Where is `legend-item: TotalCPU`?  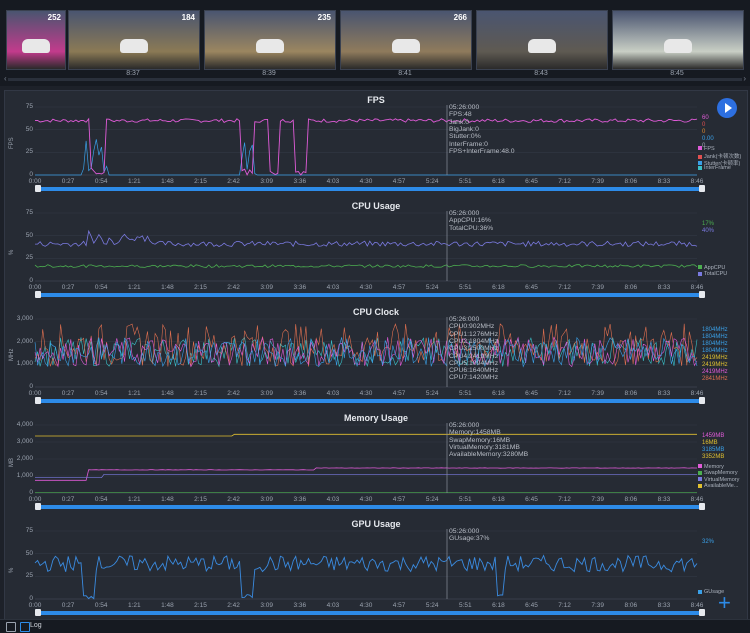
legend-item: TotalCPU is located at coordinates (712, 274).